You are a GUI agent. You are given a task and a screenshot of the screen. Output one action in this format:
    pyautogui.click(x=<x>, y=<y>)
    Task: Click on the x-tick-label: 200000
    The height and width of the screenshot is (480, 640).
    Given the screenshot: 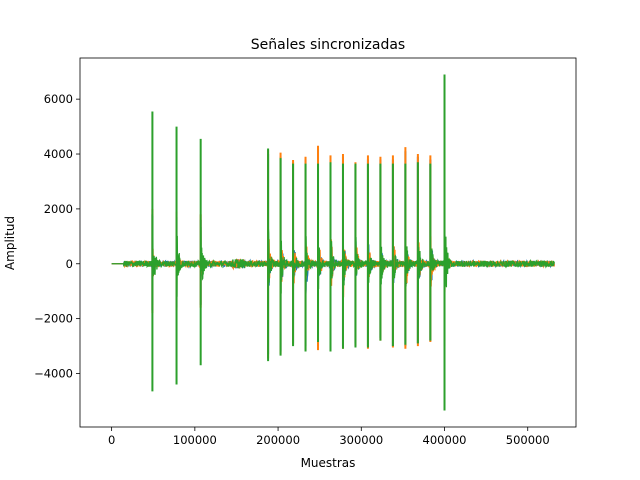 What is the action you would take?
    pyautogui.click(x=278, y=440)
    